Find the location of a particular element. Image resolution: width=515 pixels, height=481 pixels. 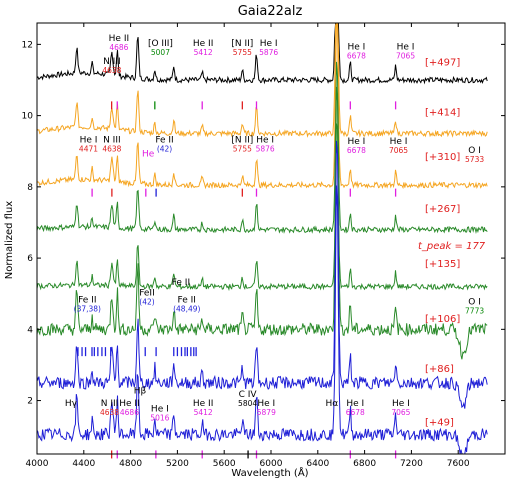

x-tick-label: 6000 is located at coordinates (271, 464).